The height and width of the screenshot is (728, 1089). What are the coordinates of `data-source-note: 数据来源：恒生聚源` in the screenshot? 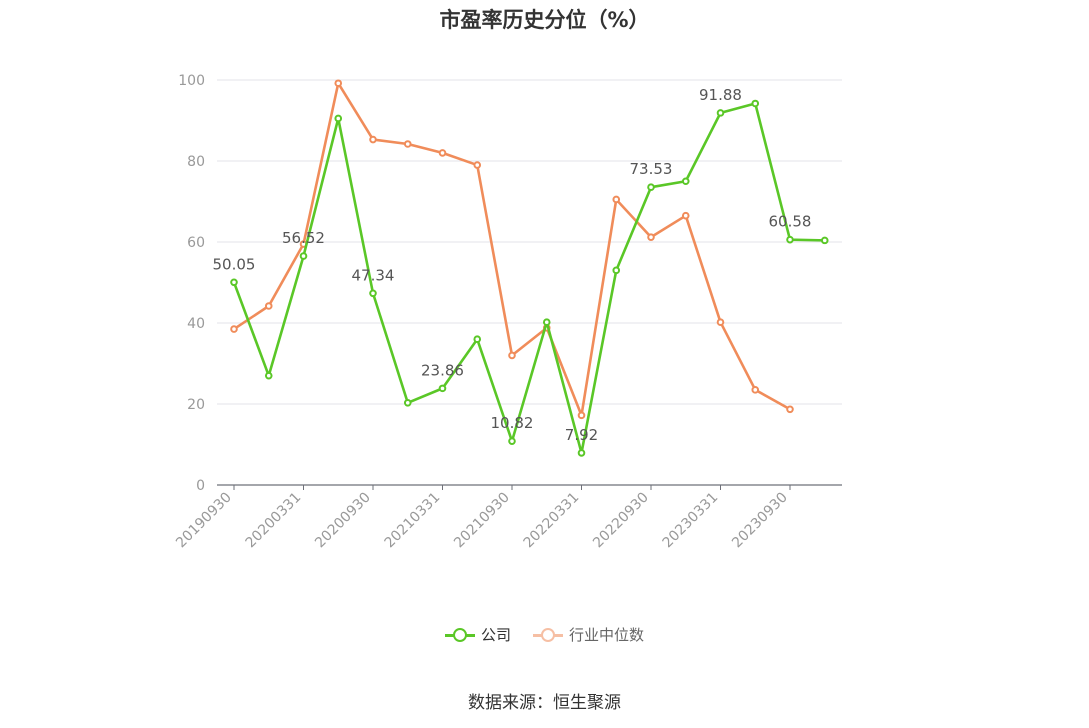 It's located at (544, 703).